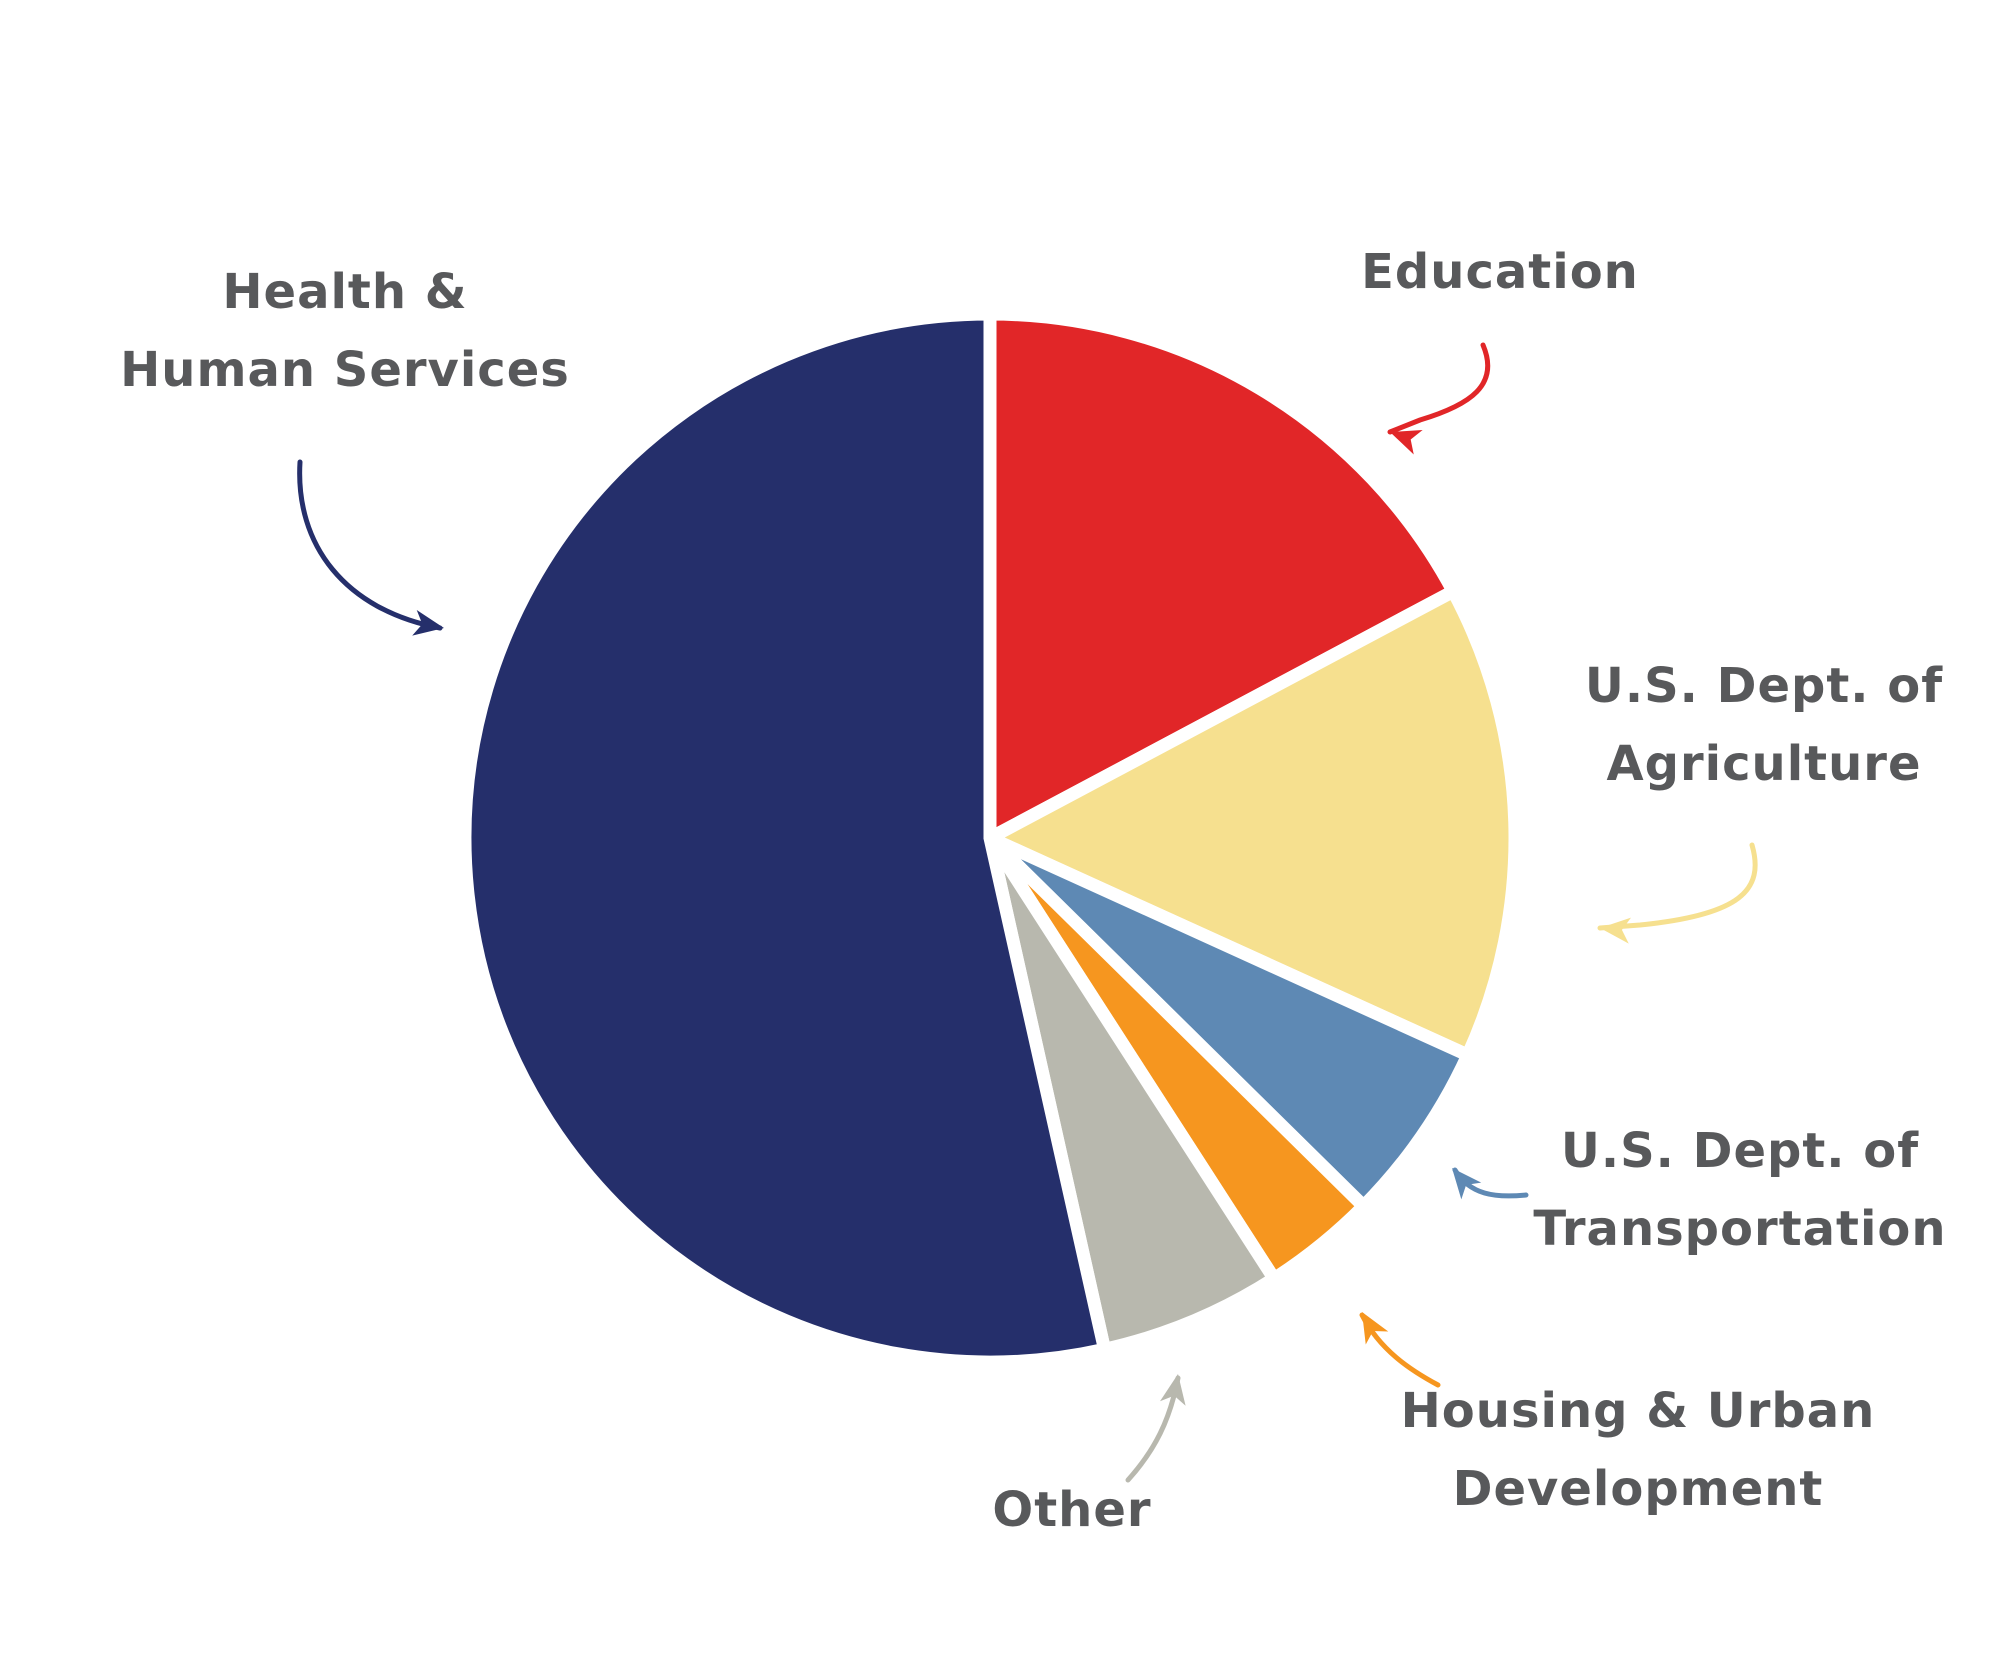 The image size is (2000, 1666). What do you see at coordinates (1638, 1411) in the screenshot?
I see `slice-label-line: Housing & Urban` at bounding box center [1638, 1411].